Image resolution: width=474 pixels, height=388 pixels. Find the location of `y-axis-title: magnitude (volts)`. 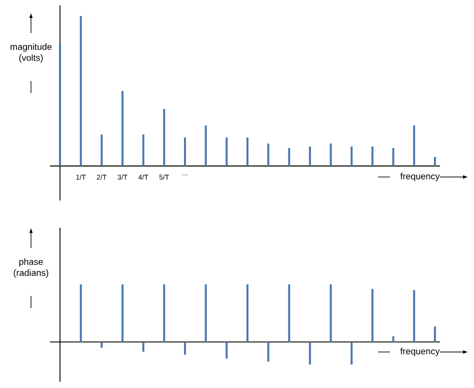

y-axis-title: magnitude (volts) is located at coordinates (31, 53).